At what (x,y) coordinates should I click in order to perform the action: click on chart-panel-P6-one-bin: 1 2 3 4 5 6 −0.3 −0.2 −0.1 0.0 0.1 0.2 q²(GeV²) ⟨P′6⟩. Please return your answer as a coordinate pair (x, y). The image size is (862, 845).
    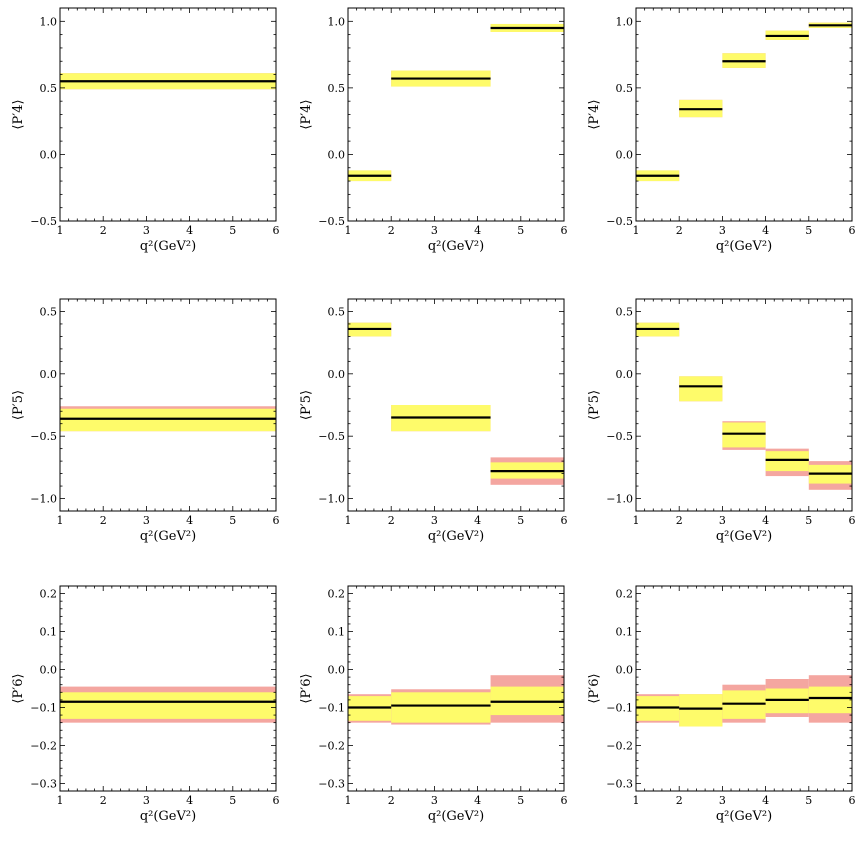
    Looking at the image, I should click on (145, 704).